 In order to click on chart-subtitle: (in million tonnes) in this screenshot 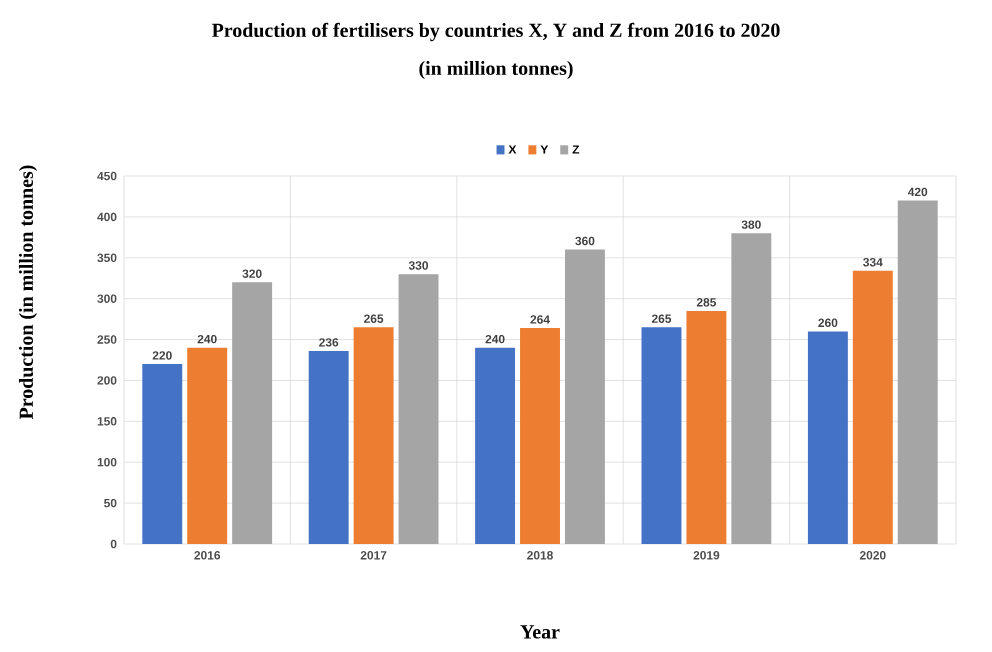, I will do `click(496, 70)`.